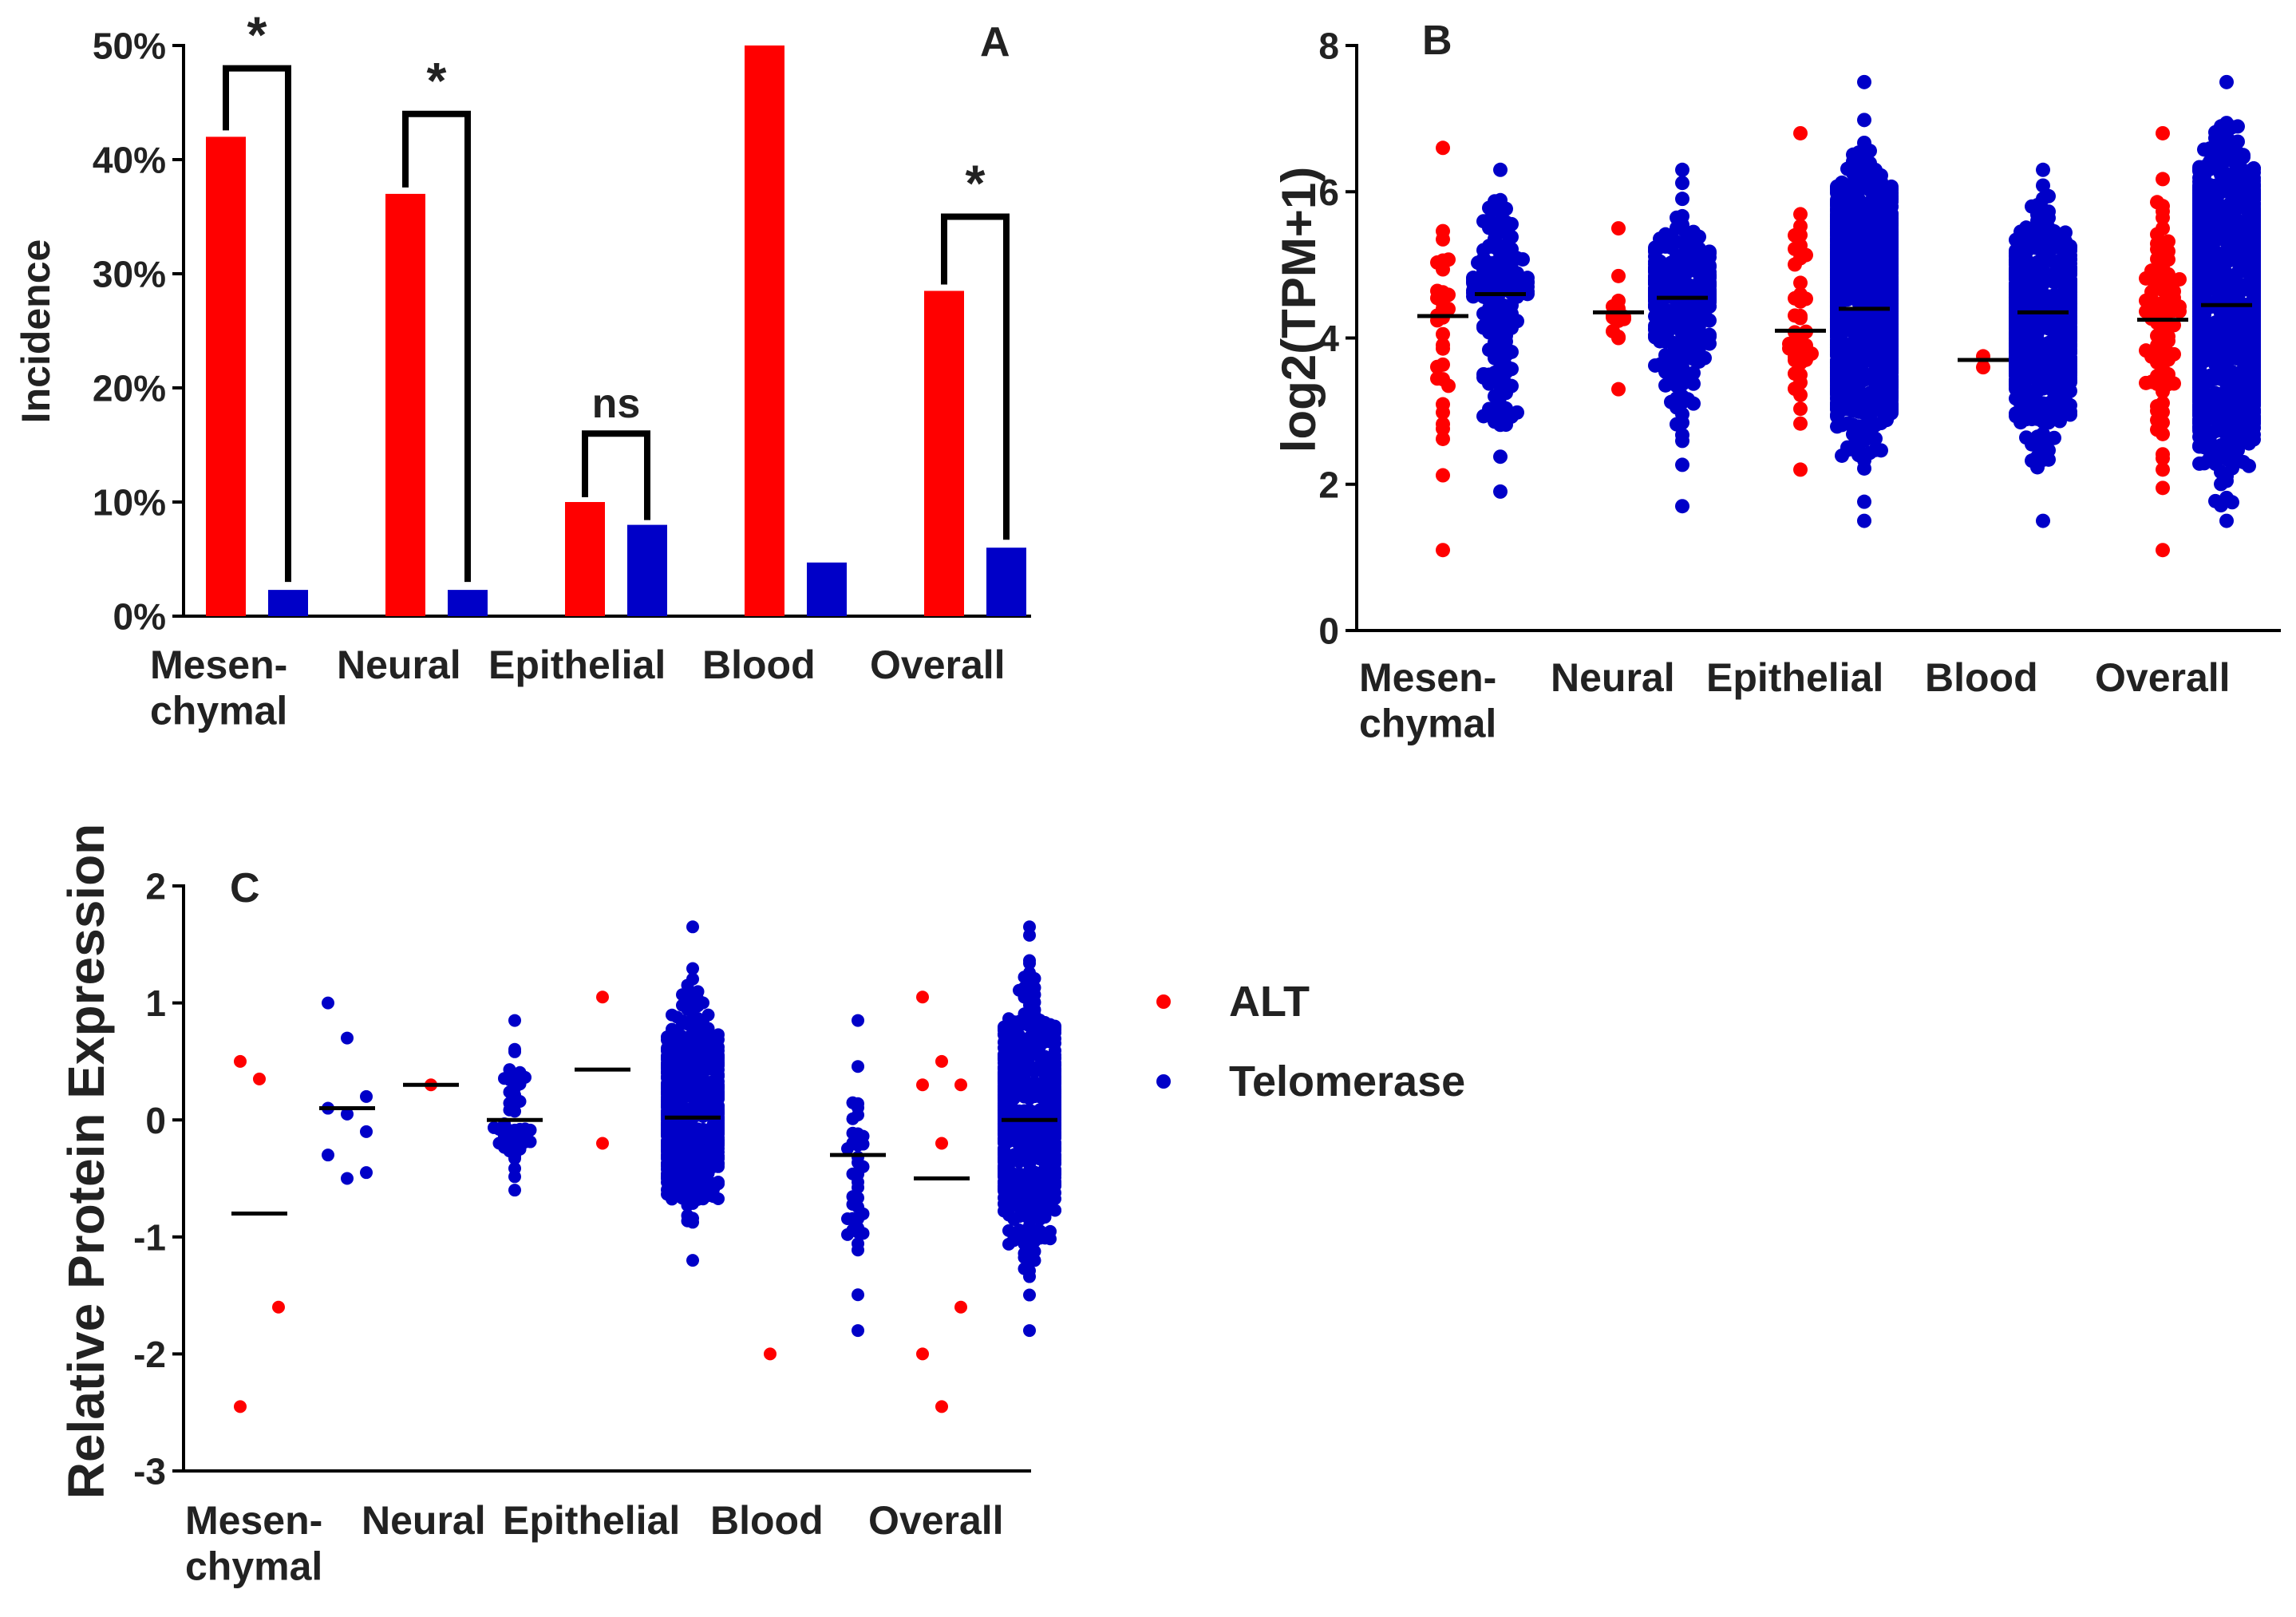 The image size is (2296, 1617). Describe the element at coordinates (1299, 310) in the screenshot. I see `y-axis-title: log2(TPM+1)` at that location.